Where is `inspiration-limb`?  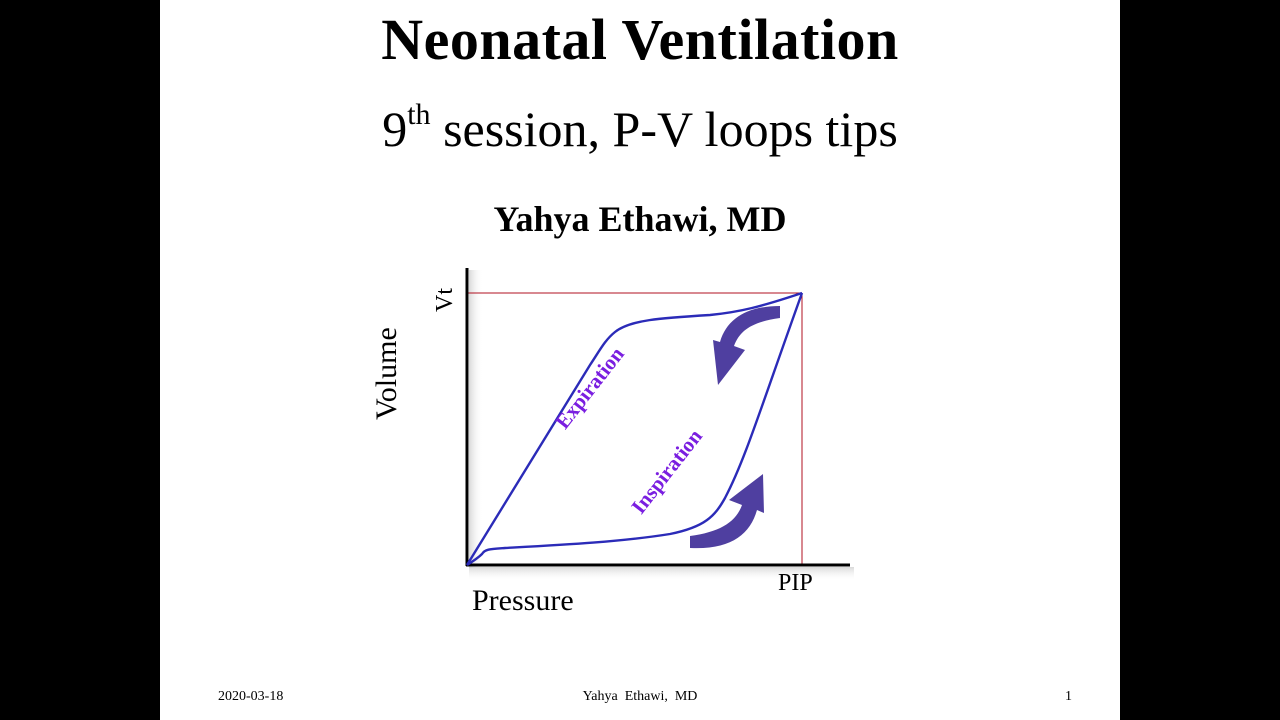 inspiration-limb is located at coordinates (635, 429).